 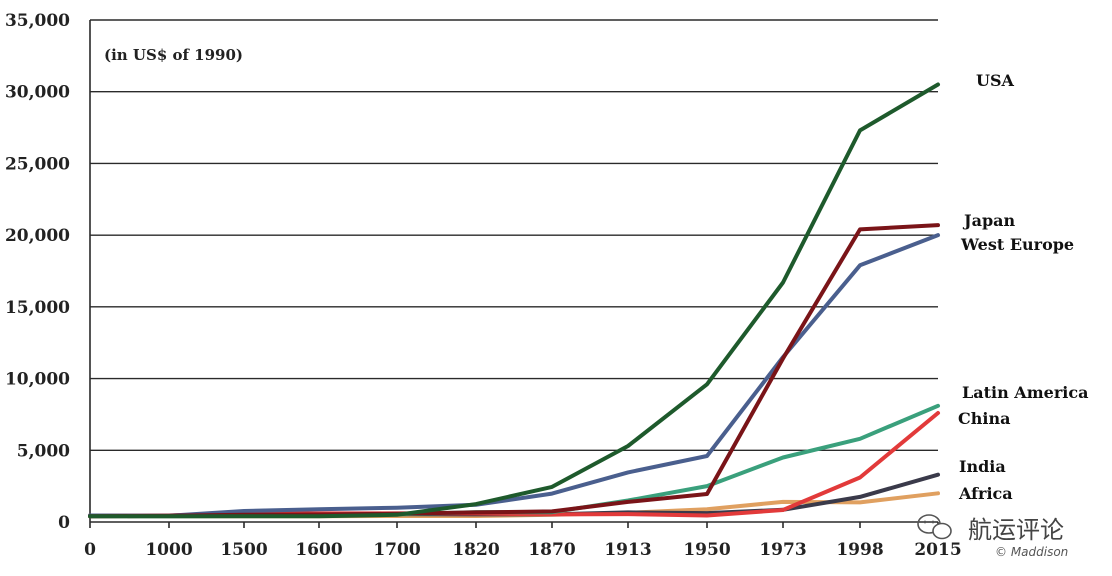 What do you see at coordinates (1031, 552) in the screenshot?
I see `watermark-sub: © Maddison` at bounding box center [1031, 552].